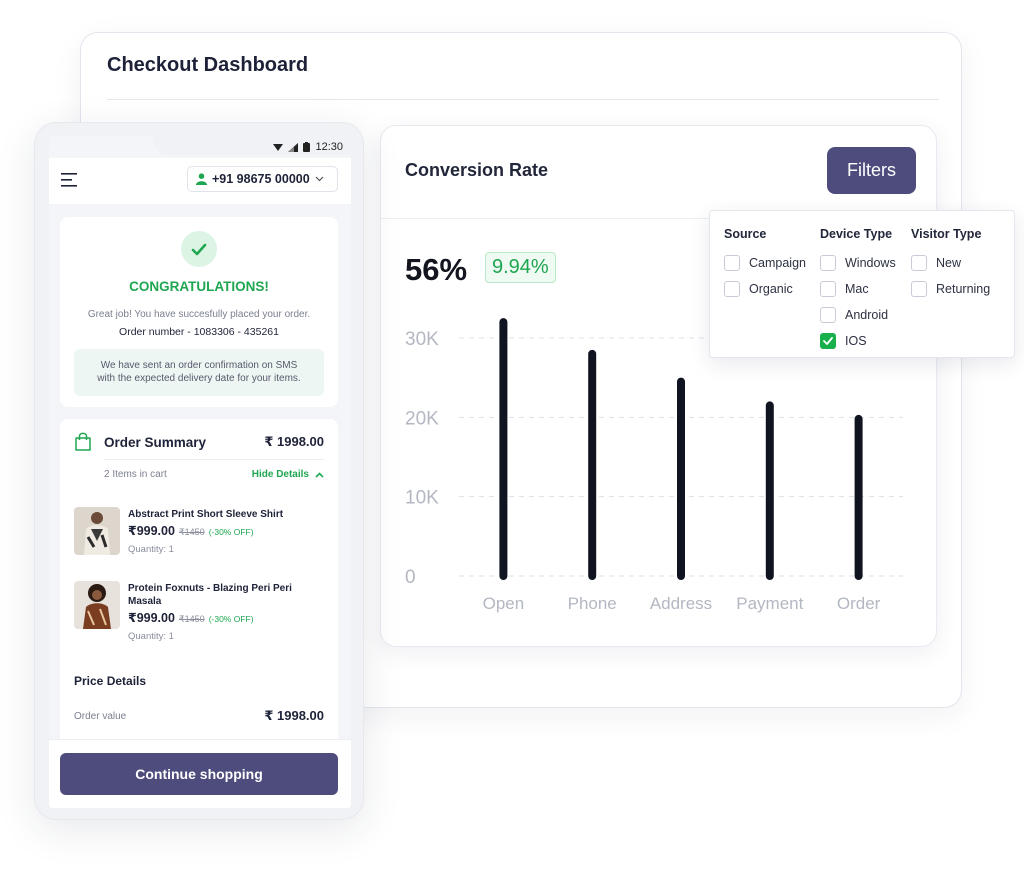 The height and width of the screenshot is (890, 1024). Describe the element at coordinates (870, 263) in the screenshot. I see `filter-option-label: Windows` at that location.